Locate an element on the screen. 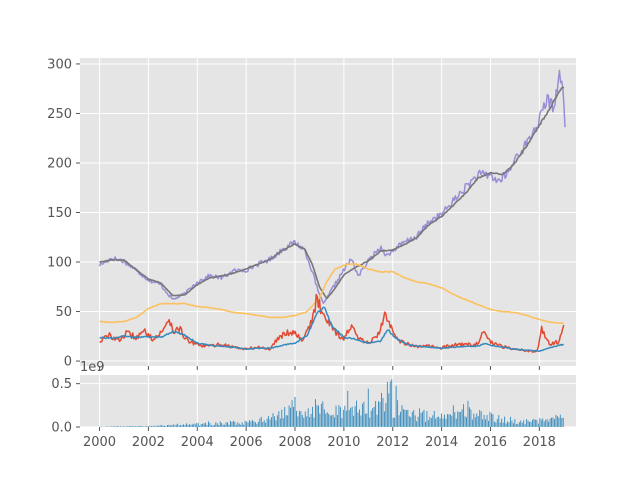 The height and width of the screenshot is (480, 640). volume-x-tick-label: 2002 is located at coordinates (148, 442).